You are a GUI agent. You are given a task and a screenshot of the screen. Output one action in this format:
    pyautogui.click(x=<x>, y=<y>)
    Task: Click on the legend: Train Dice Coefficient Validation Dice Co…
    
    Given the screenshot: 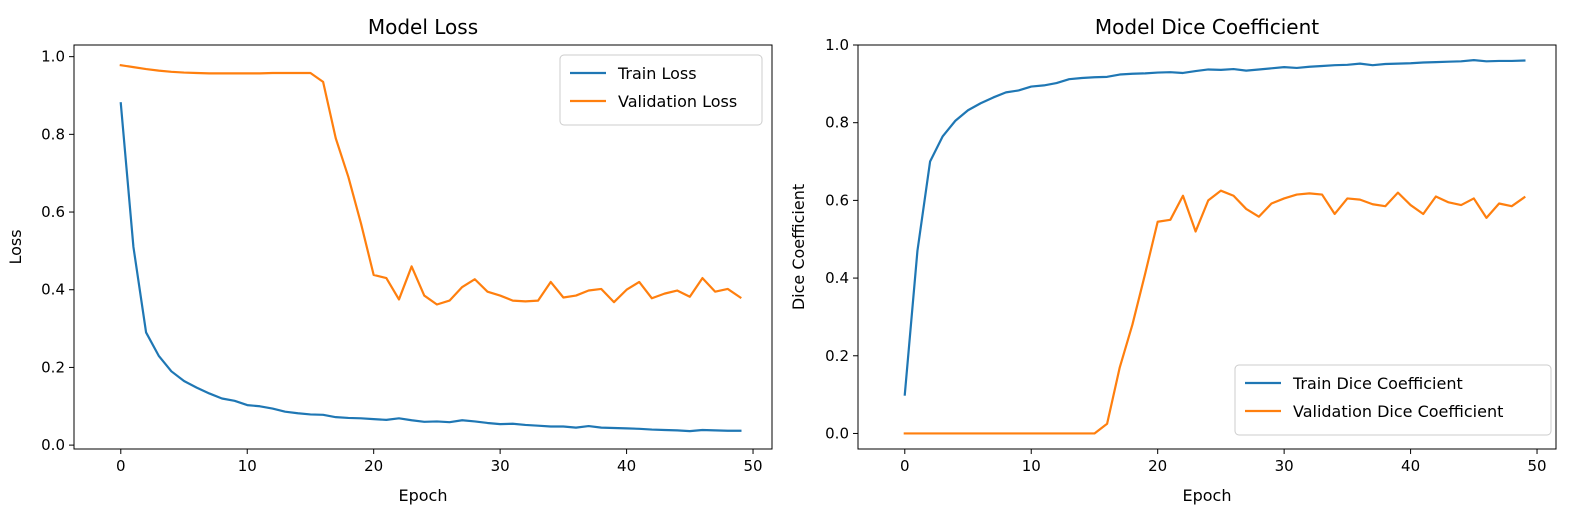 What is the action you would take?
    pyautogui.click(x=1393, y=400)
    